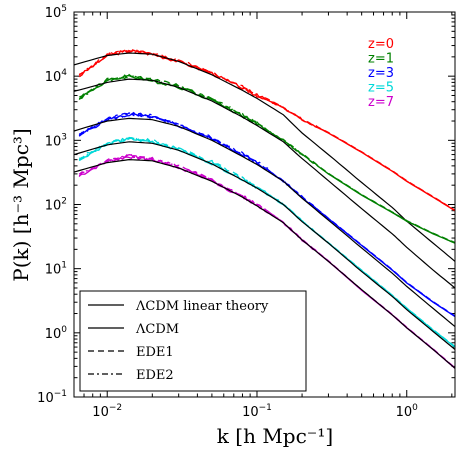  I want to click on y-tick-label: 10³, so click(56, 140).